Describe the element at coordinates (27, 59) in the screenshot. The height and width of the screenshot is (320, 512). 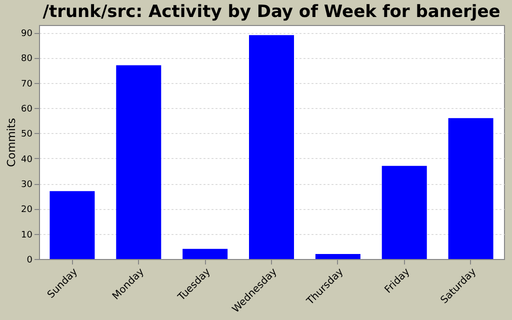
I see `y-tick-label: 80` at that location.